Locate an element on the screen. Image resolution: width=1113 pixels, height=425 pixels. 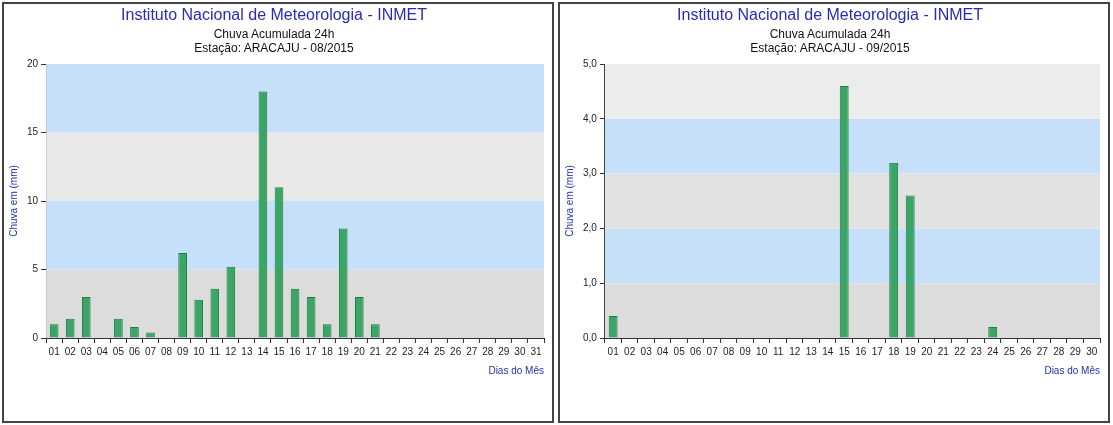
y-tick-label: 0 is located at coordinates (35, 337).